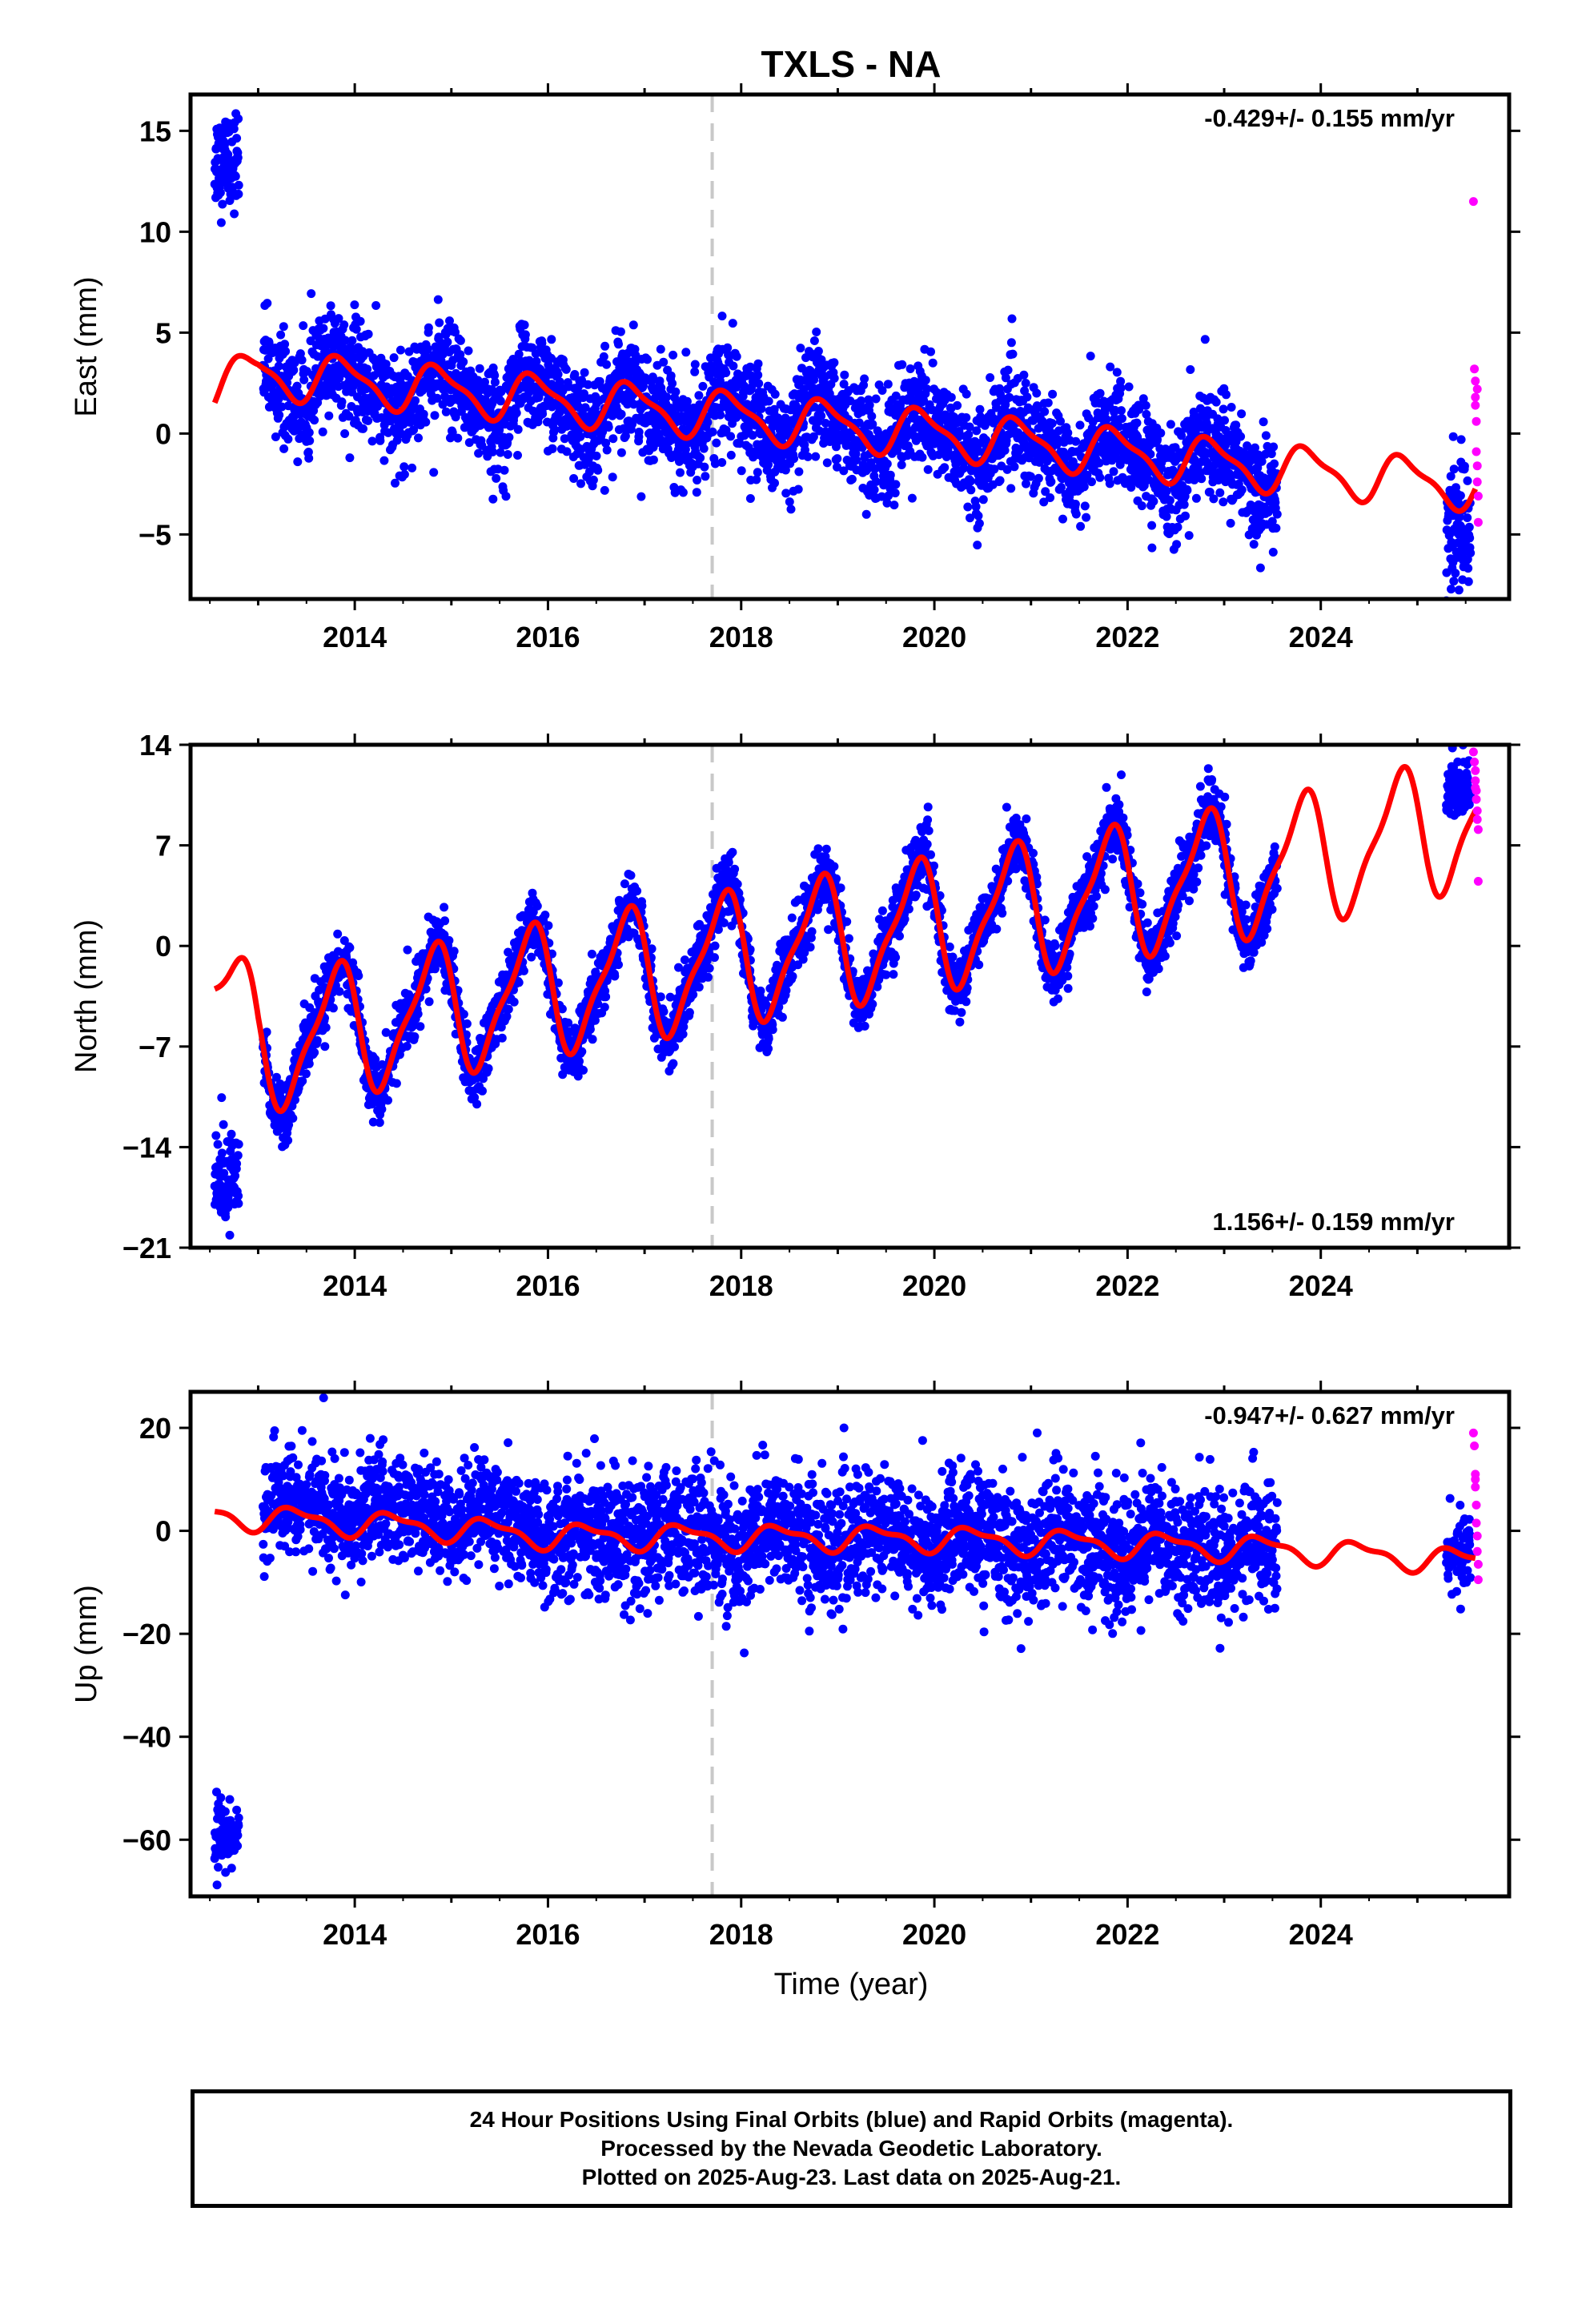 The width and height of the screenshot is (1582, 2324). Describe the element at coordinates (155, 534) in the screenshot. I see `y-tick-label: −5` at that location.